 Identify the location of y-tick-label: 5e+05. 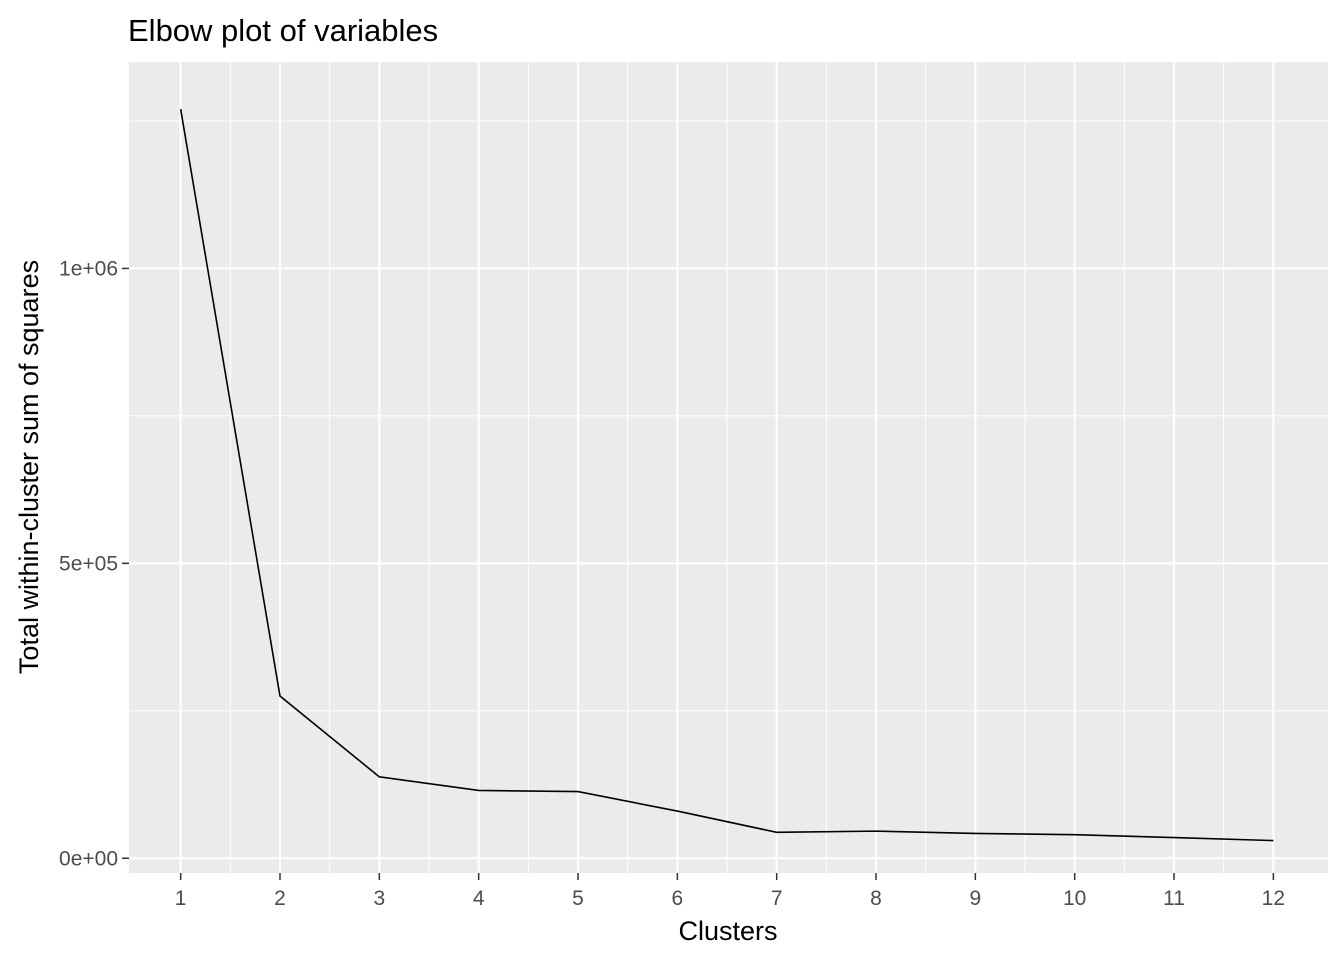
(88, 563).